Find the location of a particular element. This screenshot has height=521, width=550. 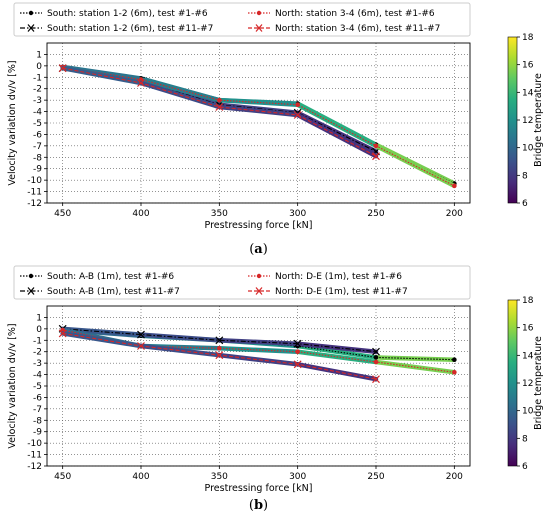

colorbar: 6 8 10 12 14 16 18 Bridge temperature is located at coordinates (525, 384).